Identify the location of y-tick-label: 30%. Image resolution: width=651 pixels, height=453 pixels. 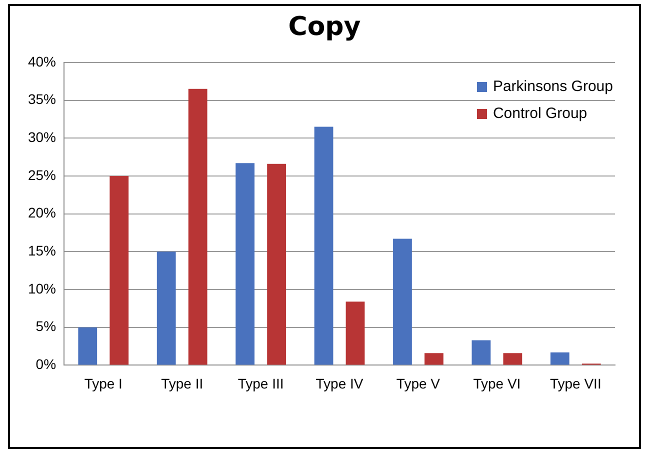
(42, 136).